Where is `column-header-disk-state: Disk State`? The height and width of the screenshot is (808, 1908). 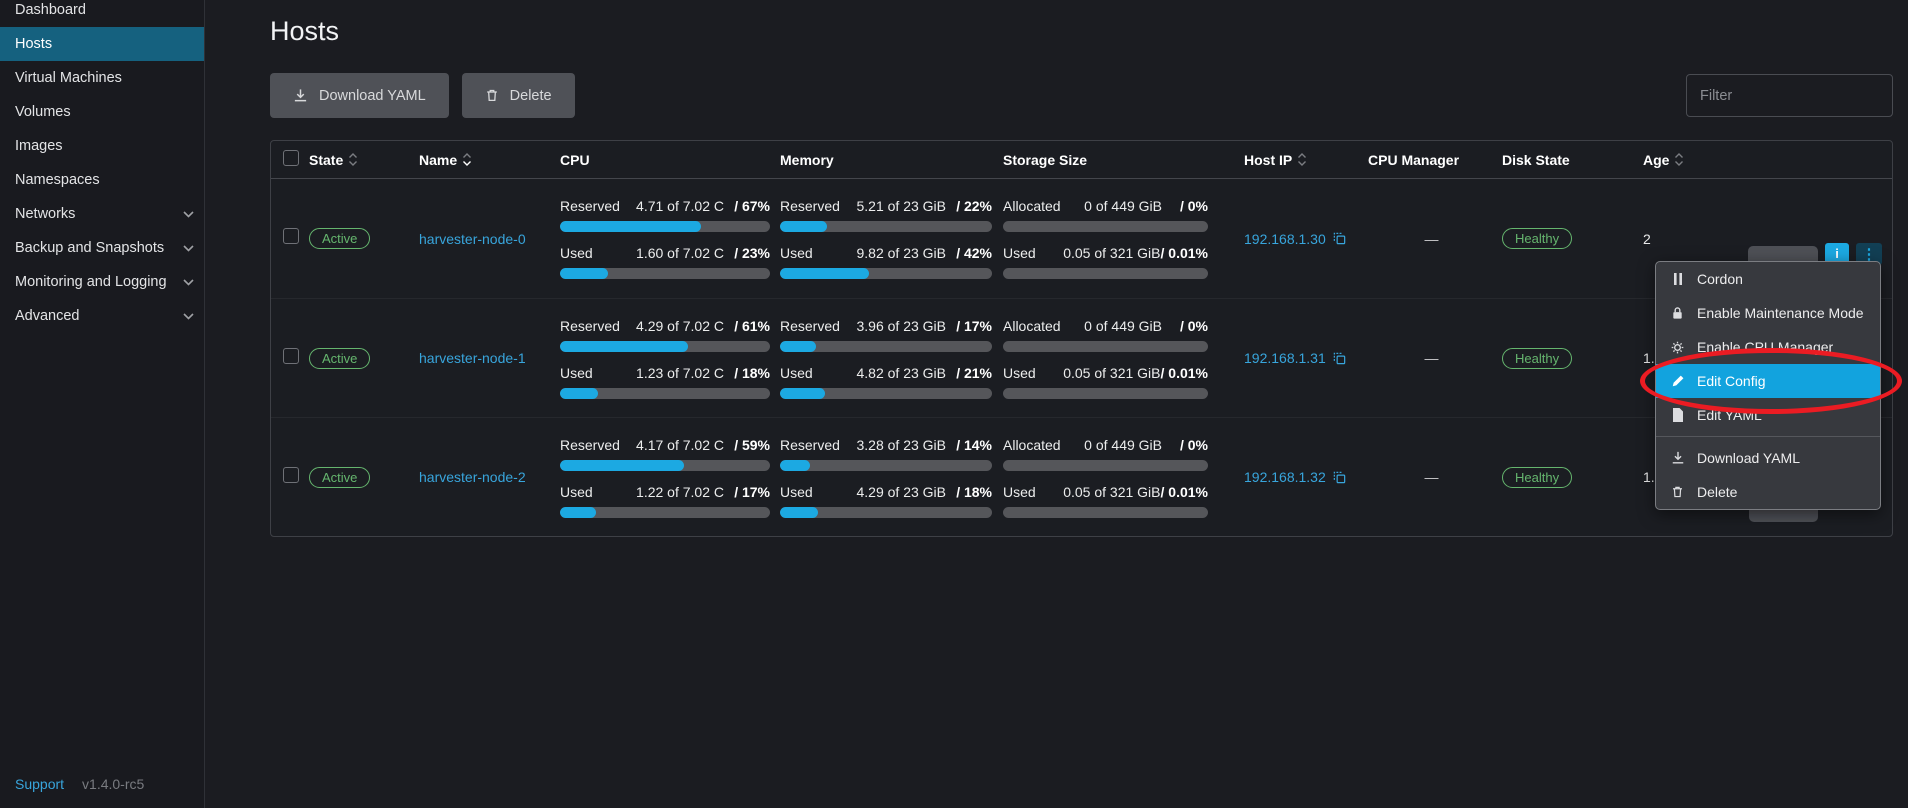 column-header-disk-state: Disk State is located at coordinates (1563, 160).